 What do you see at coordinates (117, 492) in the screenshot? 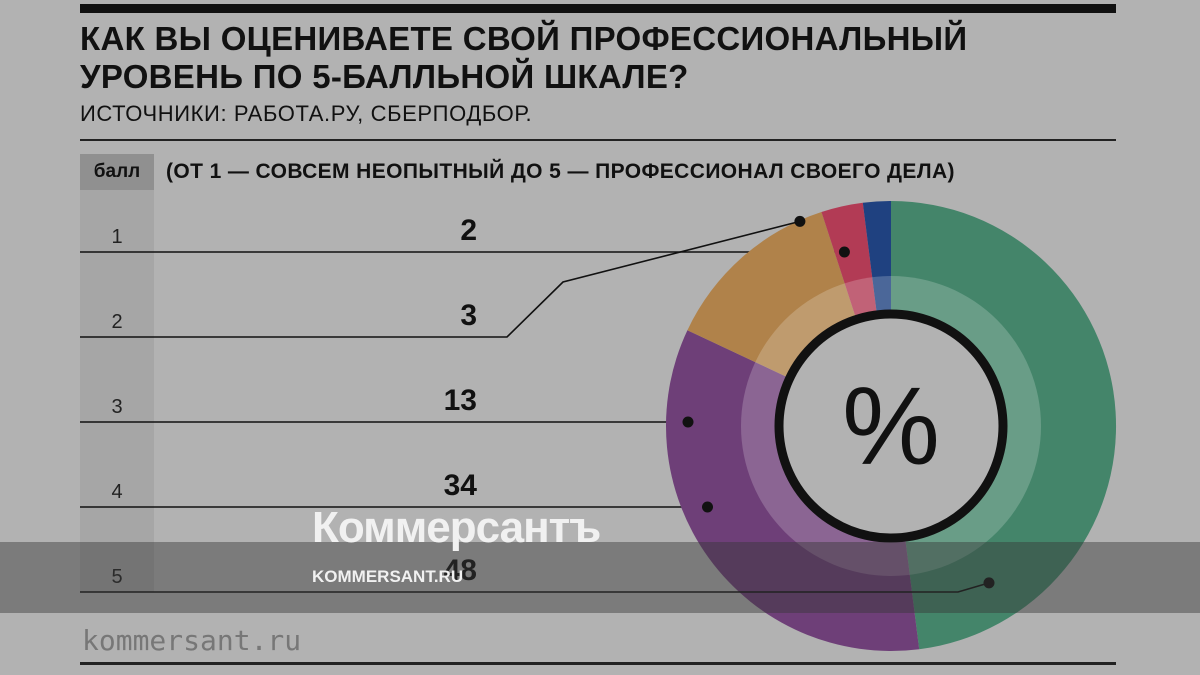
I see `score-label-4: 4` at bounding box center [117, 492].